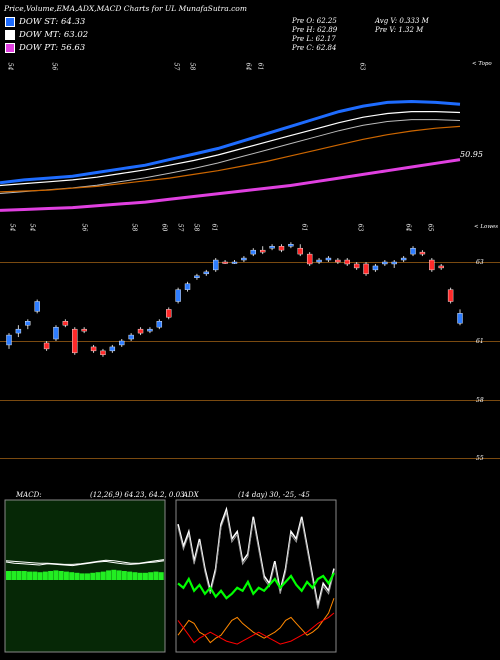 The height and width of the screenshot is (660, 500). I want to click on stat-avg-vol: Avg V: 0.333 M, so click(402, 21).